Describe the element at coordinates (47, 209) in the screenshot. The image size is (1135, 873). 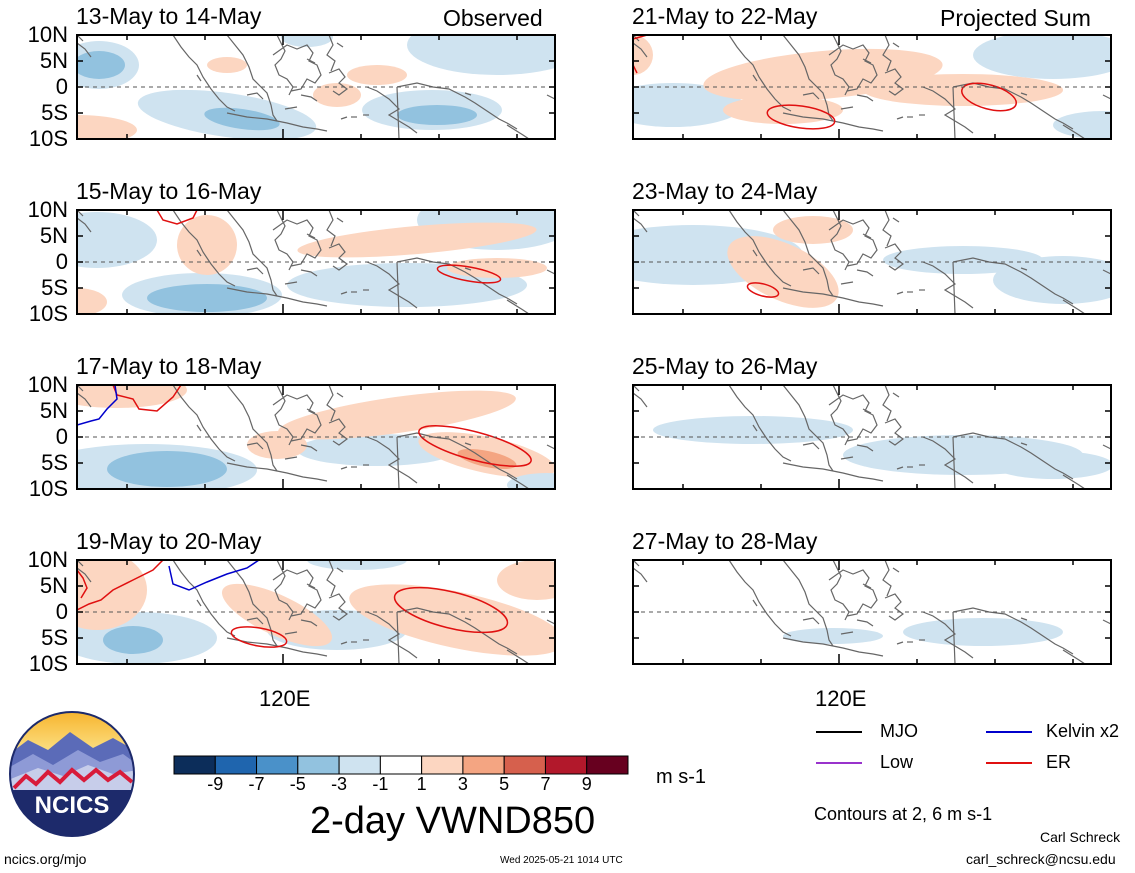
I see `y-tick-label: 10N` at that location.